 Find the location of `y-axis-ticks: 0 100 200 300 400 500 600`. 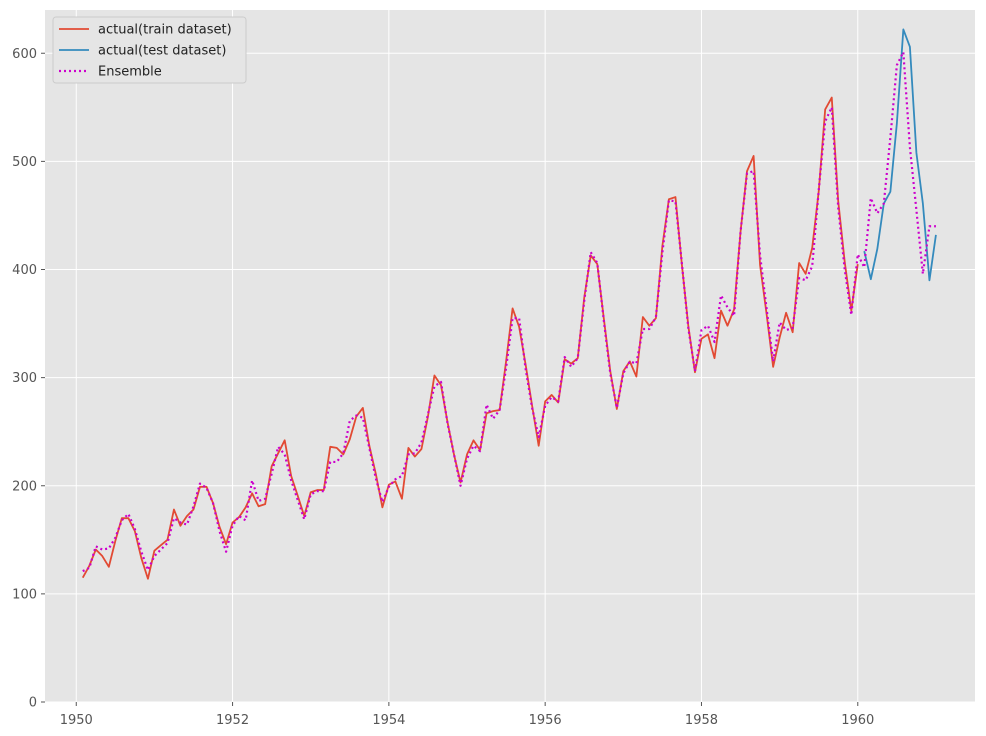

y-axis-ticks: 0 100 200 300 400 500 600 is located at coordinates (28, 379).